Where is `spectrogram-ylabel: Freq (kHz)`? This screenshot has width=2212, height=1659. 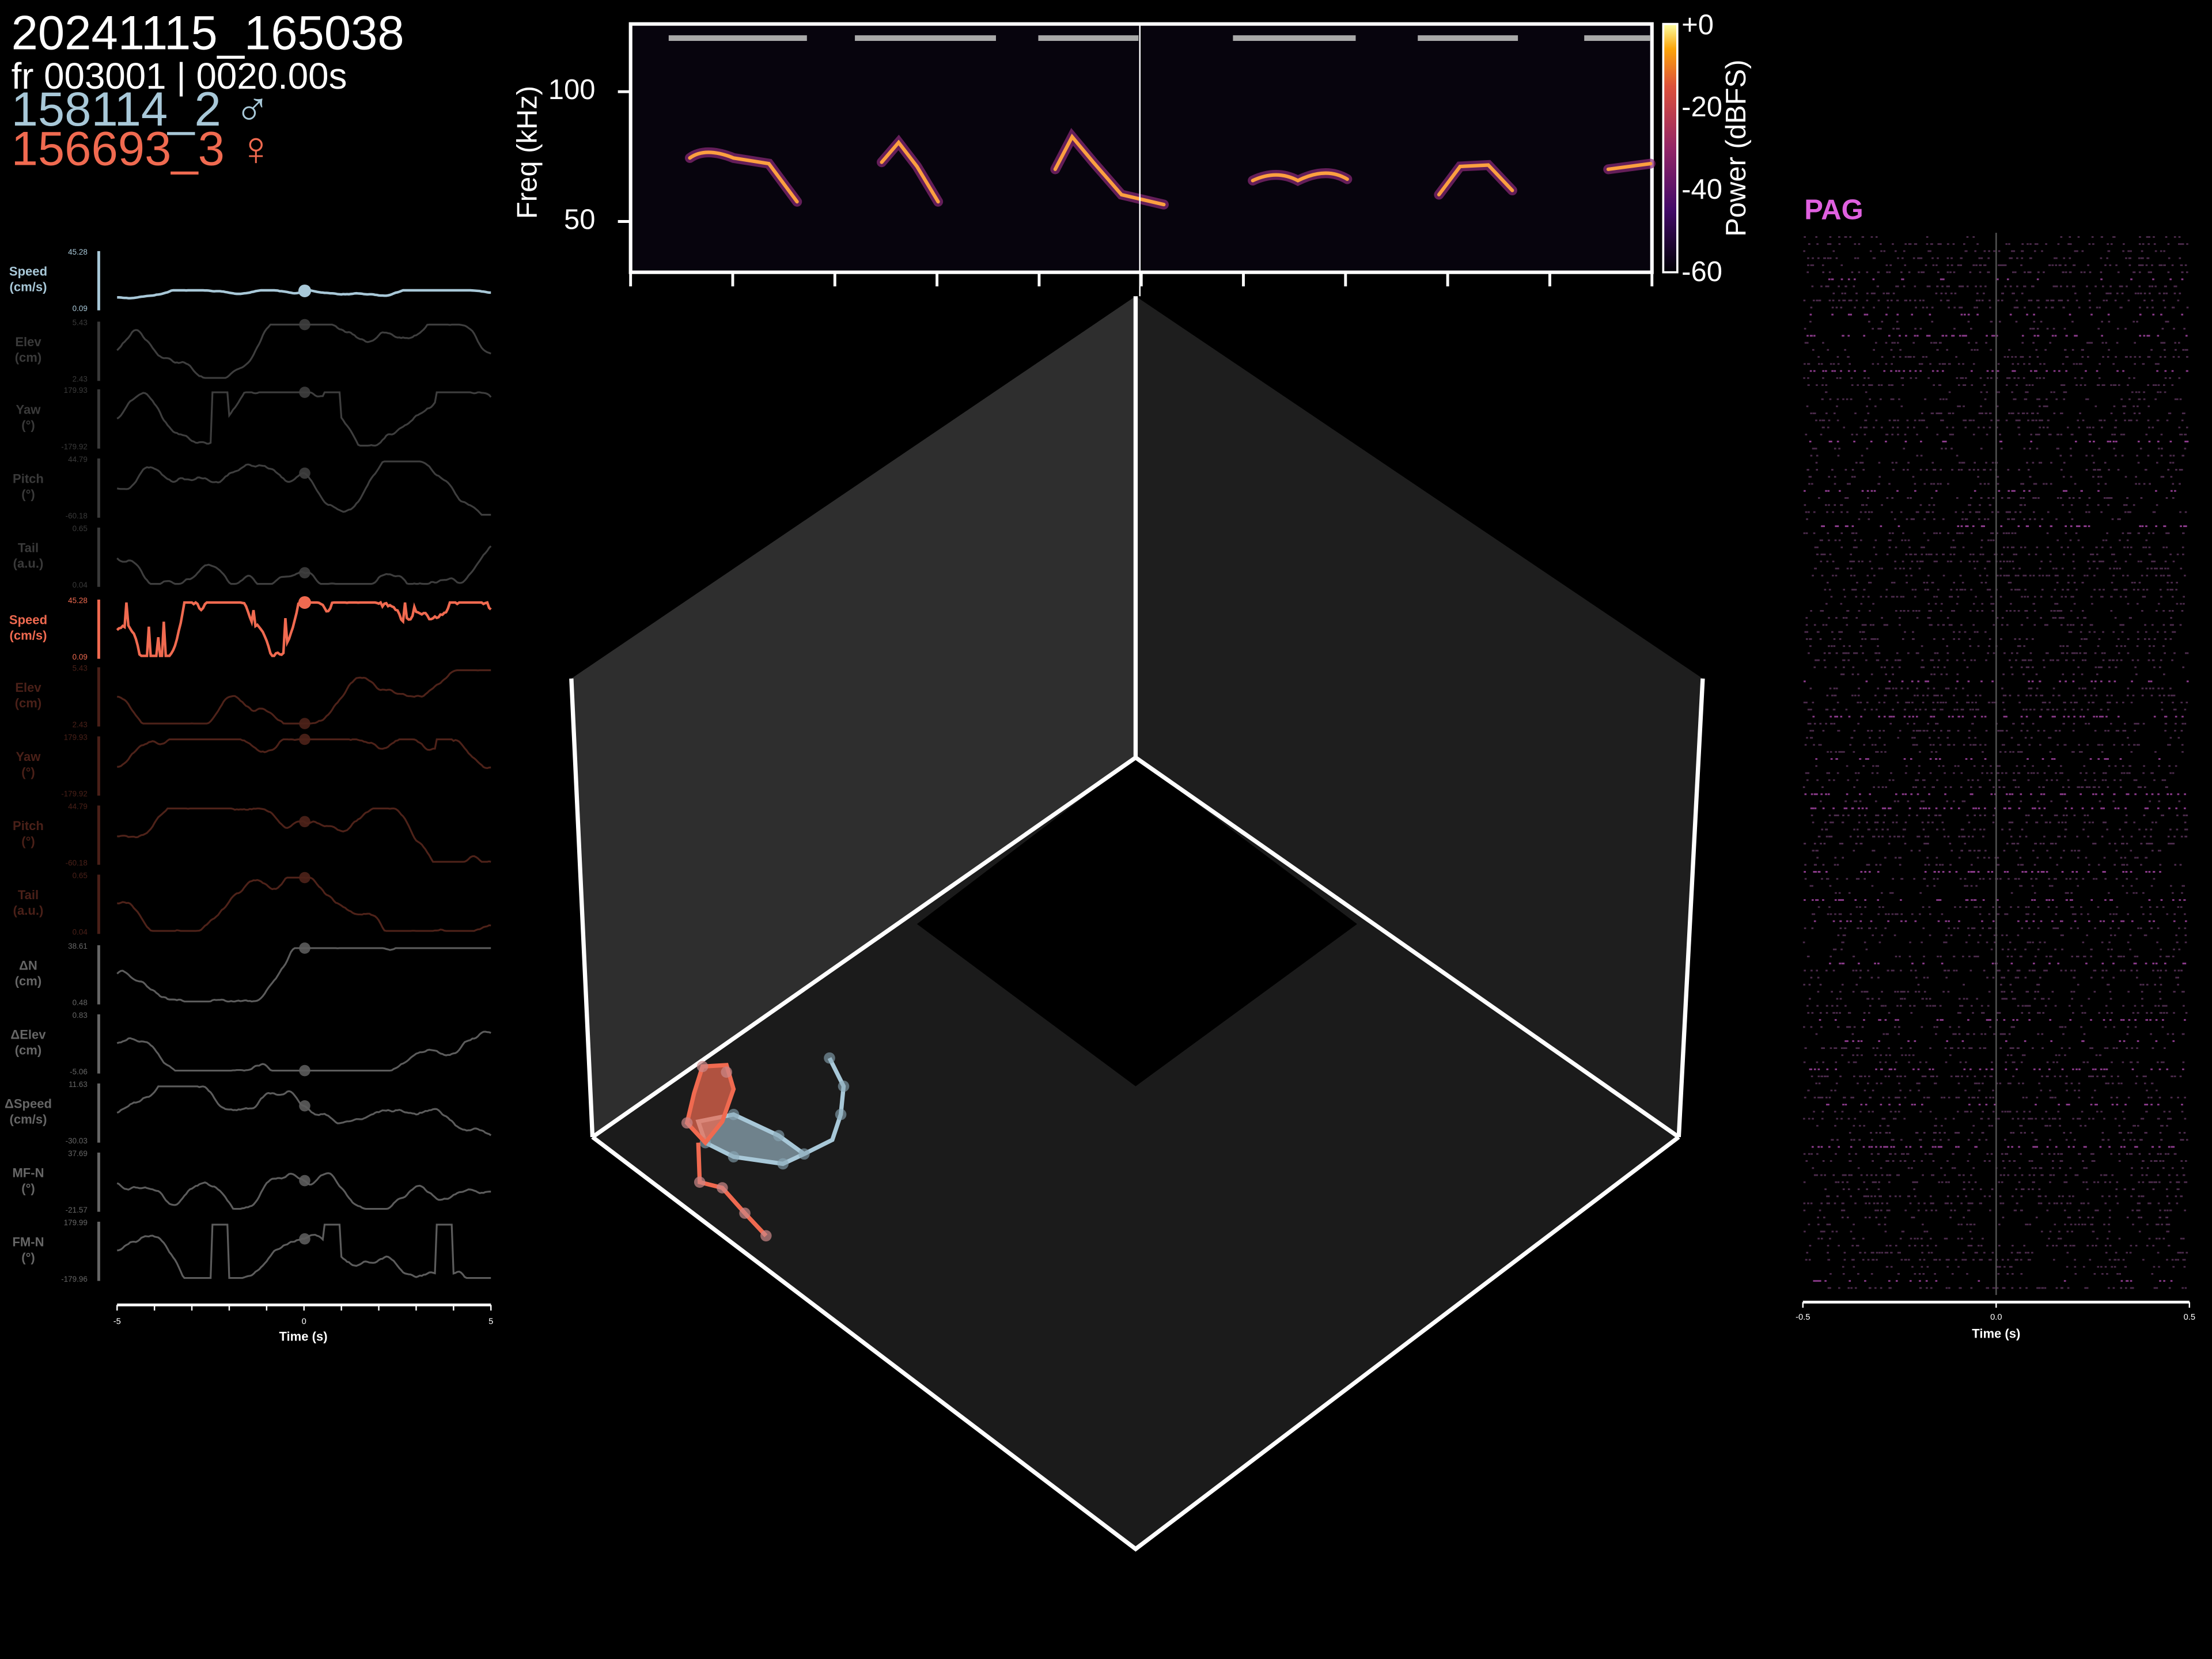 spectrogram-ylabel: Freq (kHz) is located at coordinates (527, 152).